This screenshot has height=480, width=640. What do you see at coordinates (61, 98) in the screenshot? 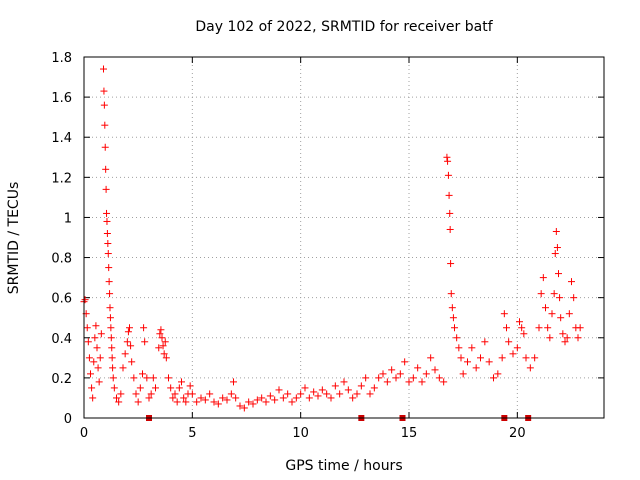
I see `y-tick-label: 1.6` at bounding box center [61, 98].